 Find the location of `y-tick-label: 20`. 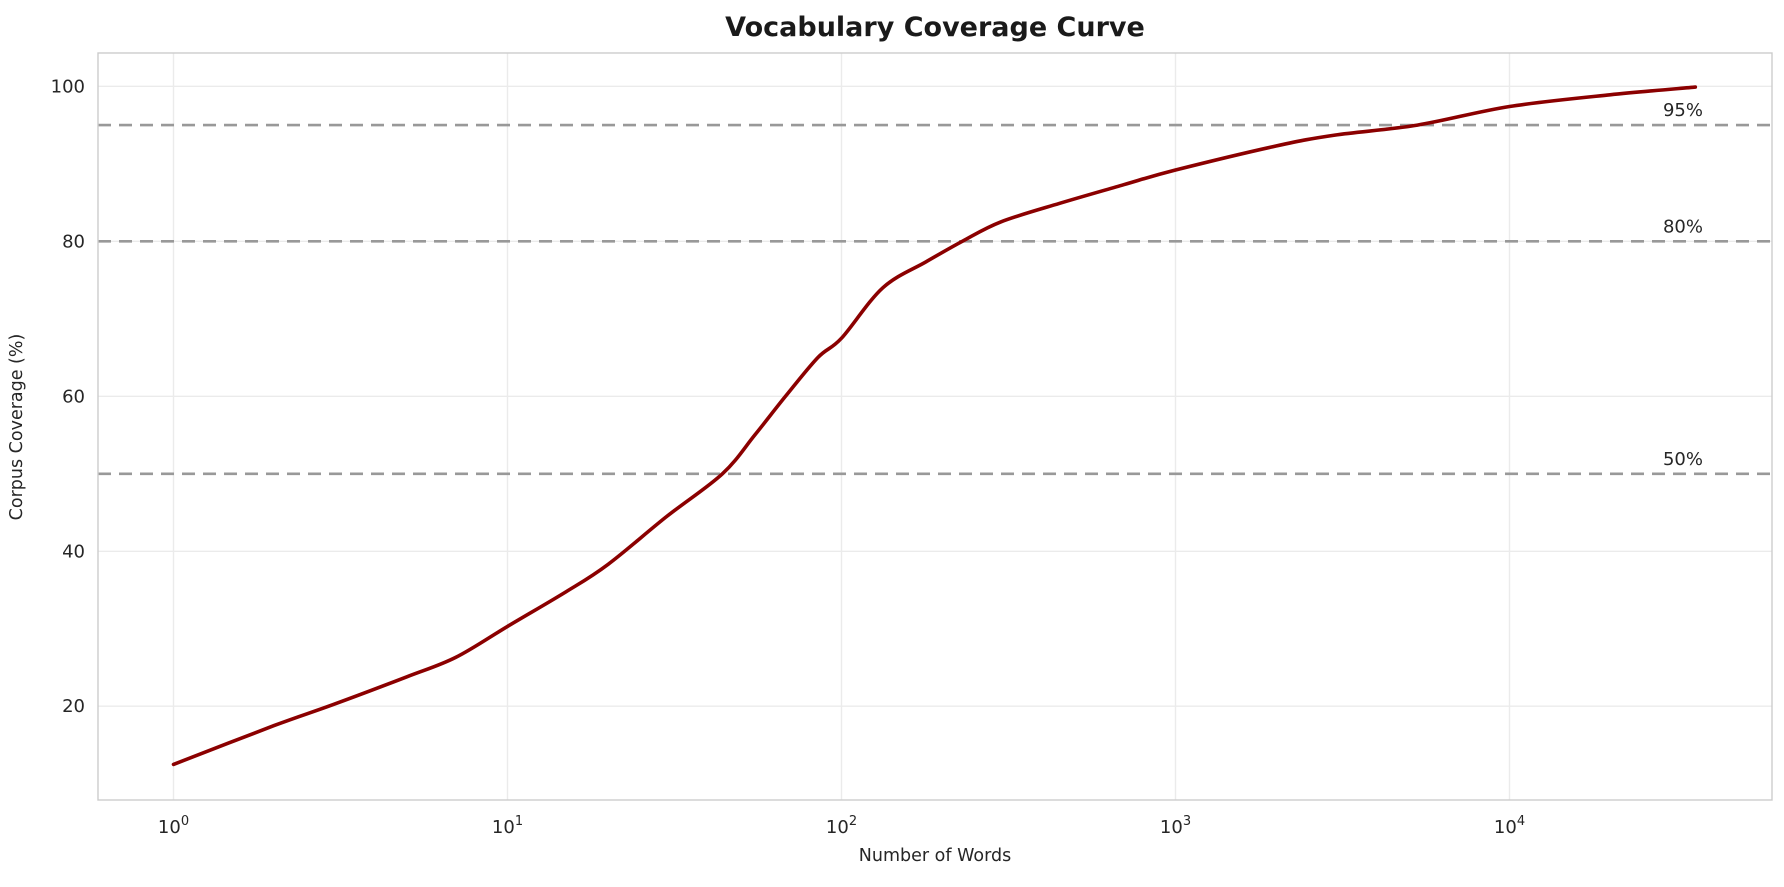

y-tick-label: 20 is located at coordinates (73, 706).